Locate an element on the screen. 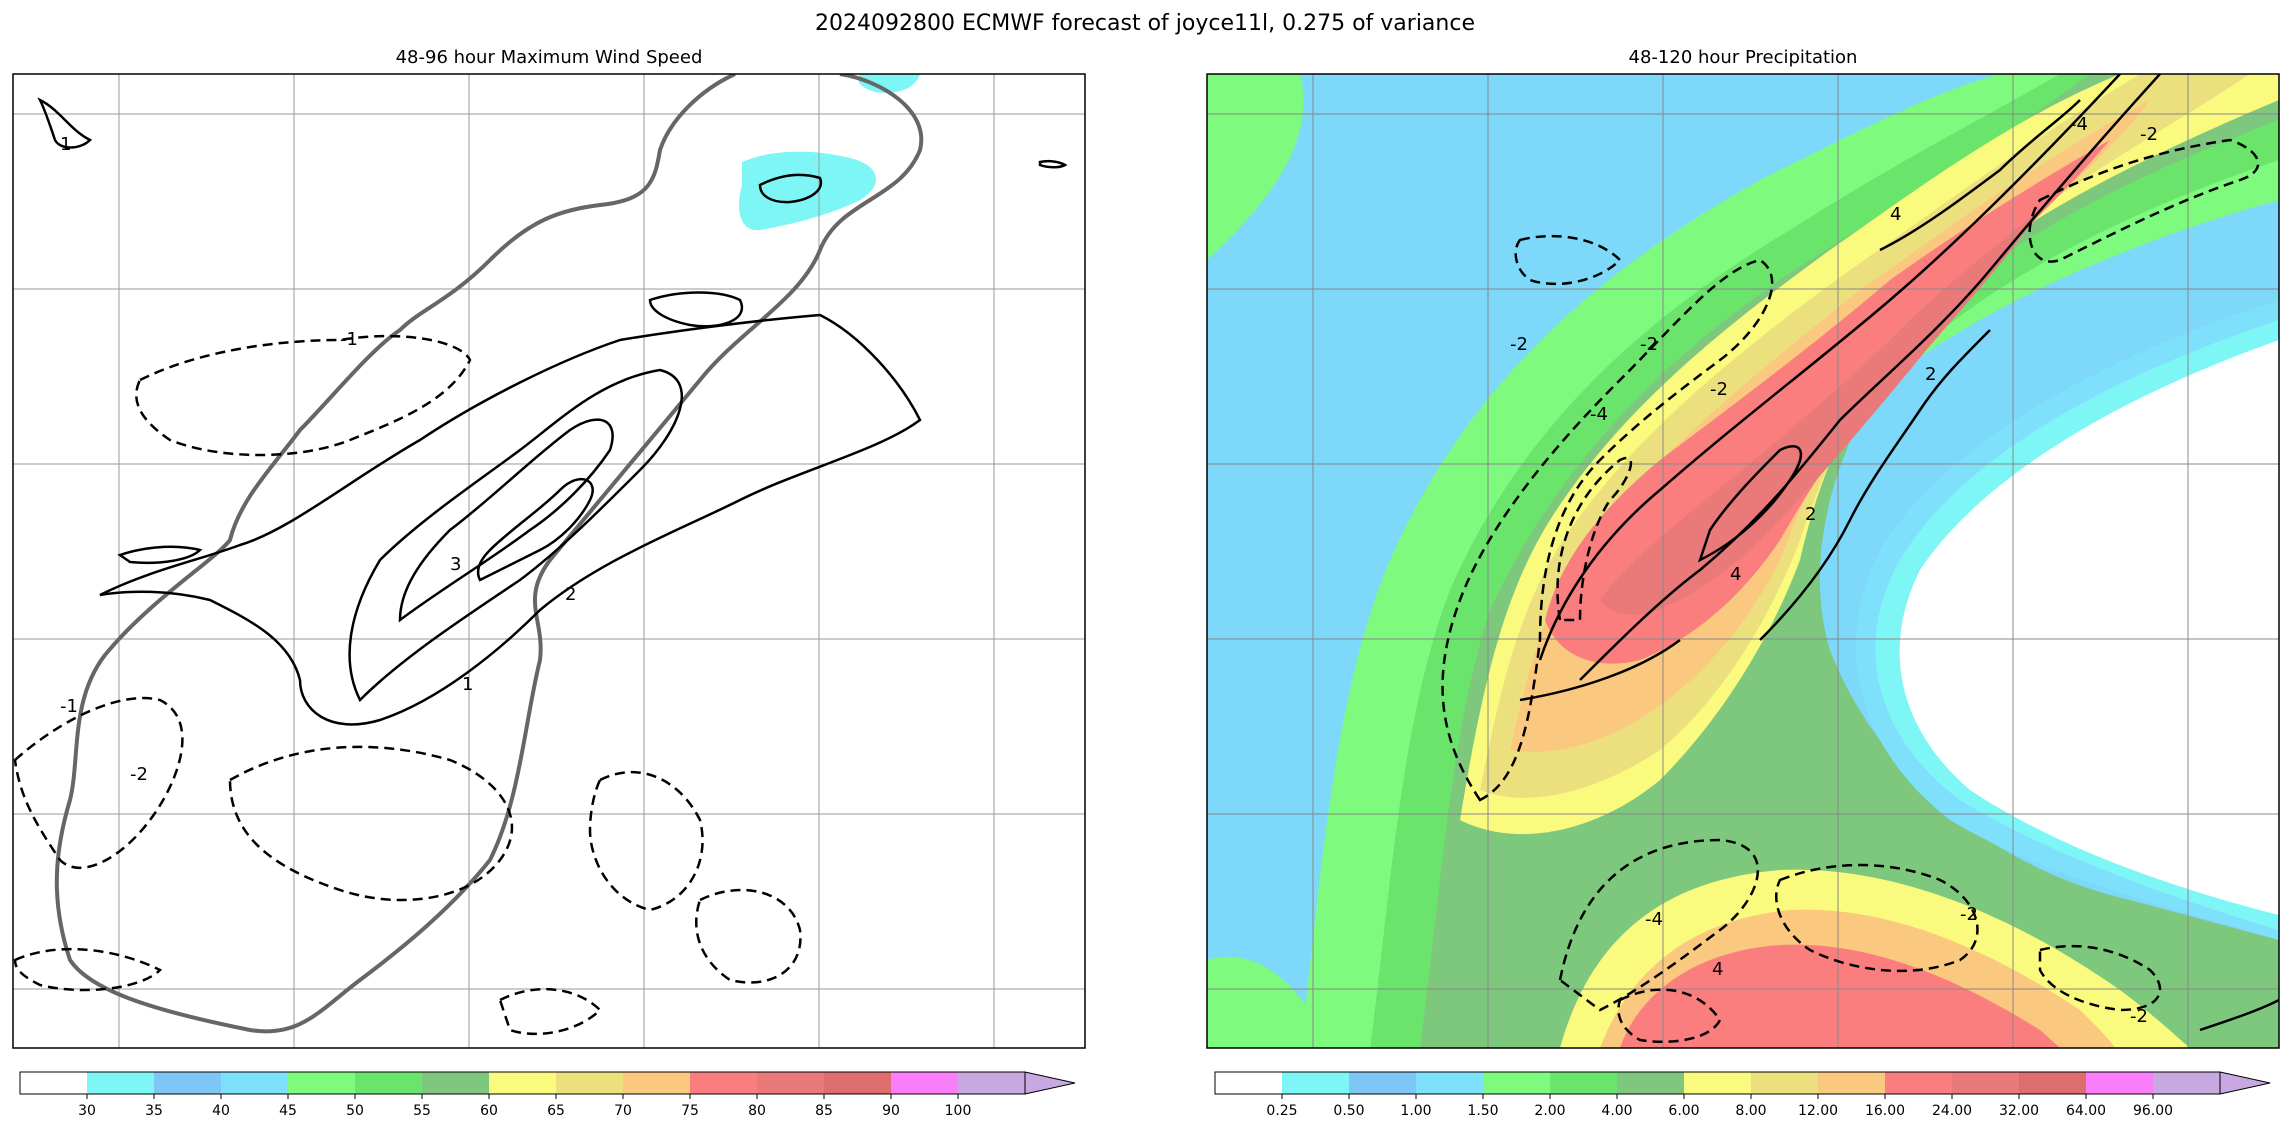  wind-panel-title: 48-96 hour Maximum Wind Speed is located at coordinates (549, 57).